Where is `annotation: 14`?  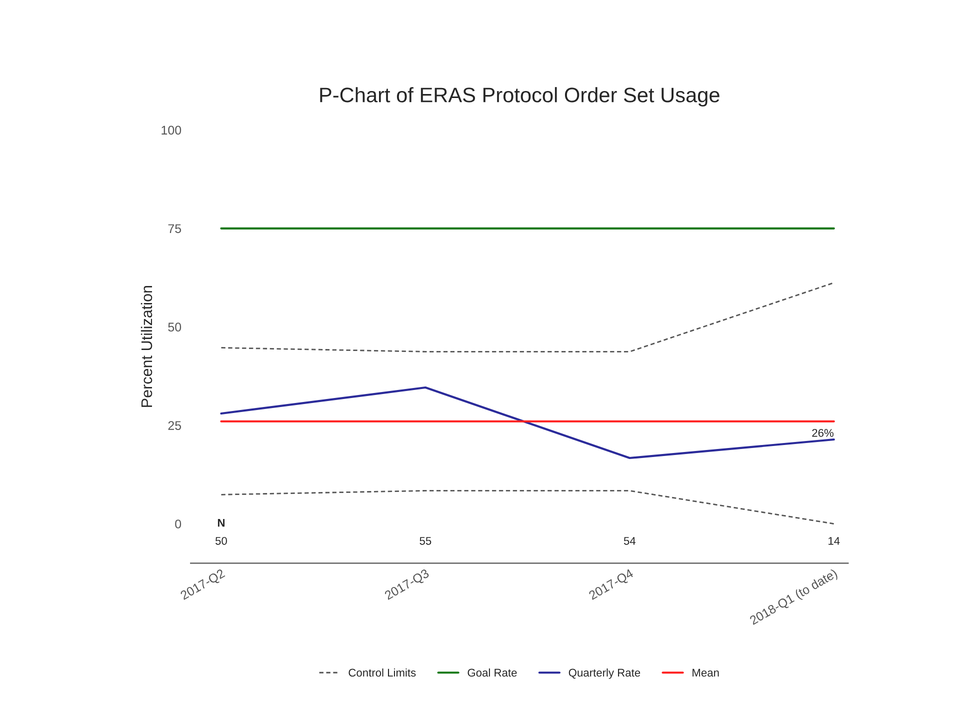 annotation: 14 is located at coordinates (834, 541).